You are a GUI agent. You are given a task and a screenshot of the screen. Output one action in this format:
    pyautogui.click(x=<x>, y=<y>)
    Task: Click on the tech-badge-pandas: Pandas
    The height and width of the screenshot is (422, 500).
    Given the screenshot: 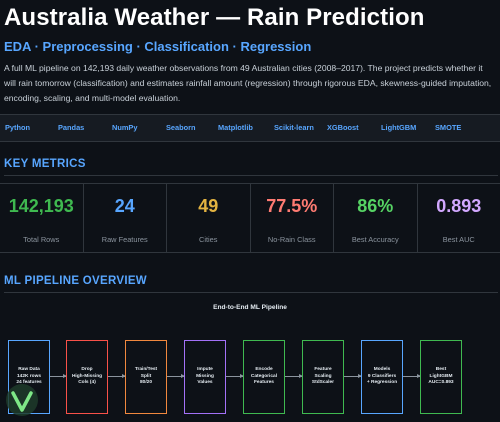 What is the action you would take?
    pyautogui.click(x=71, y=127)
    